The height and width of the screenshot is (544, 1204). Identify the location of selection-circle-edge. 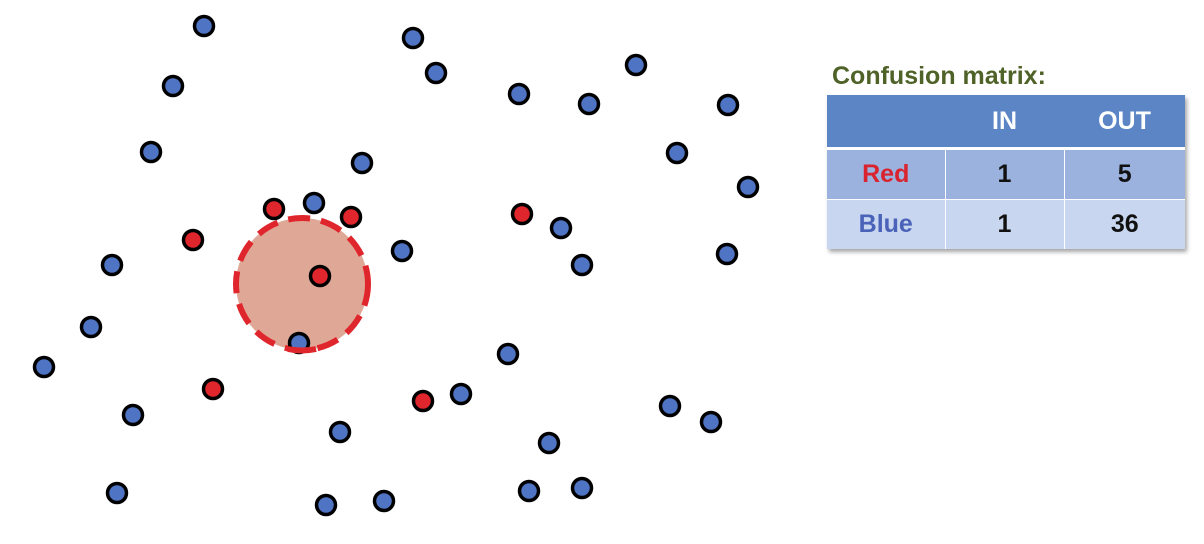
(302, 350).